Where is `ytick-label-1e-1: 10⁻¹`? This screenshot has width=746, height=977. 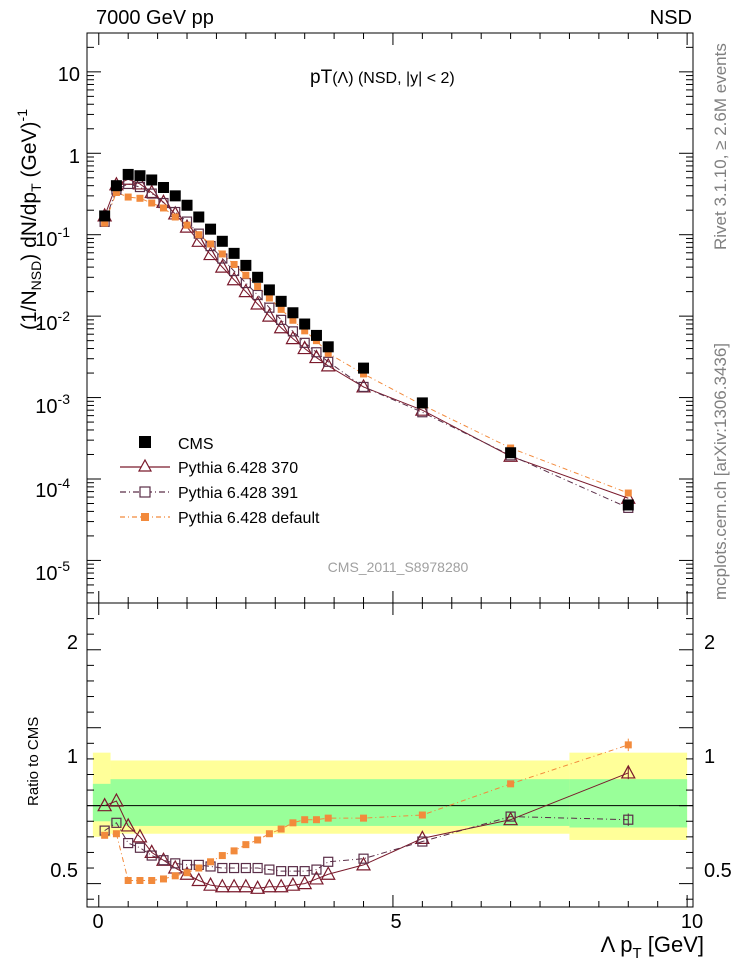
ytick-label-1e-1: 10⁻¹ is located at coordinates (52, 237).